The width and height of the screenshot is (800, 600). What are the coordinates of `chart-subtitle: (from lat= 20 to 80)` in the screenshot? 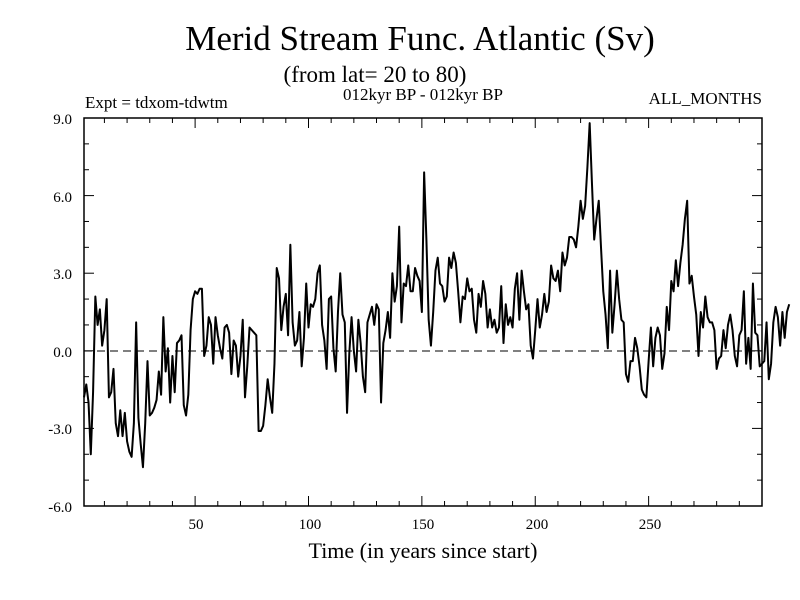 It's located at (375, 74).